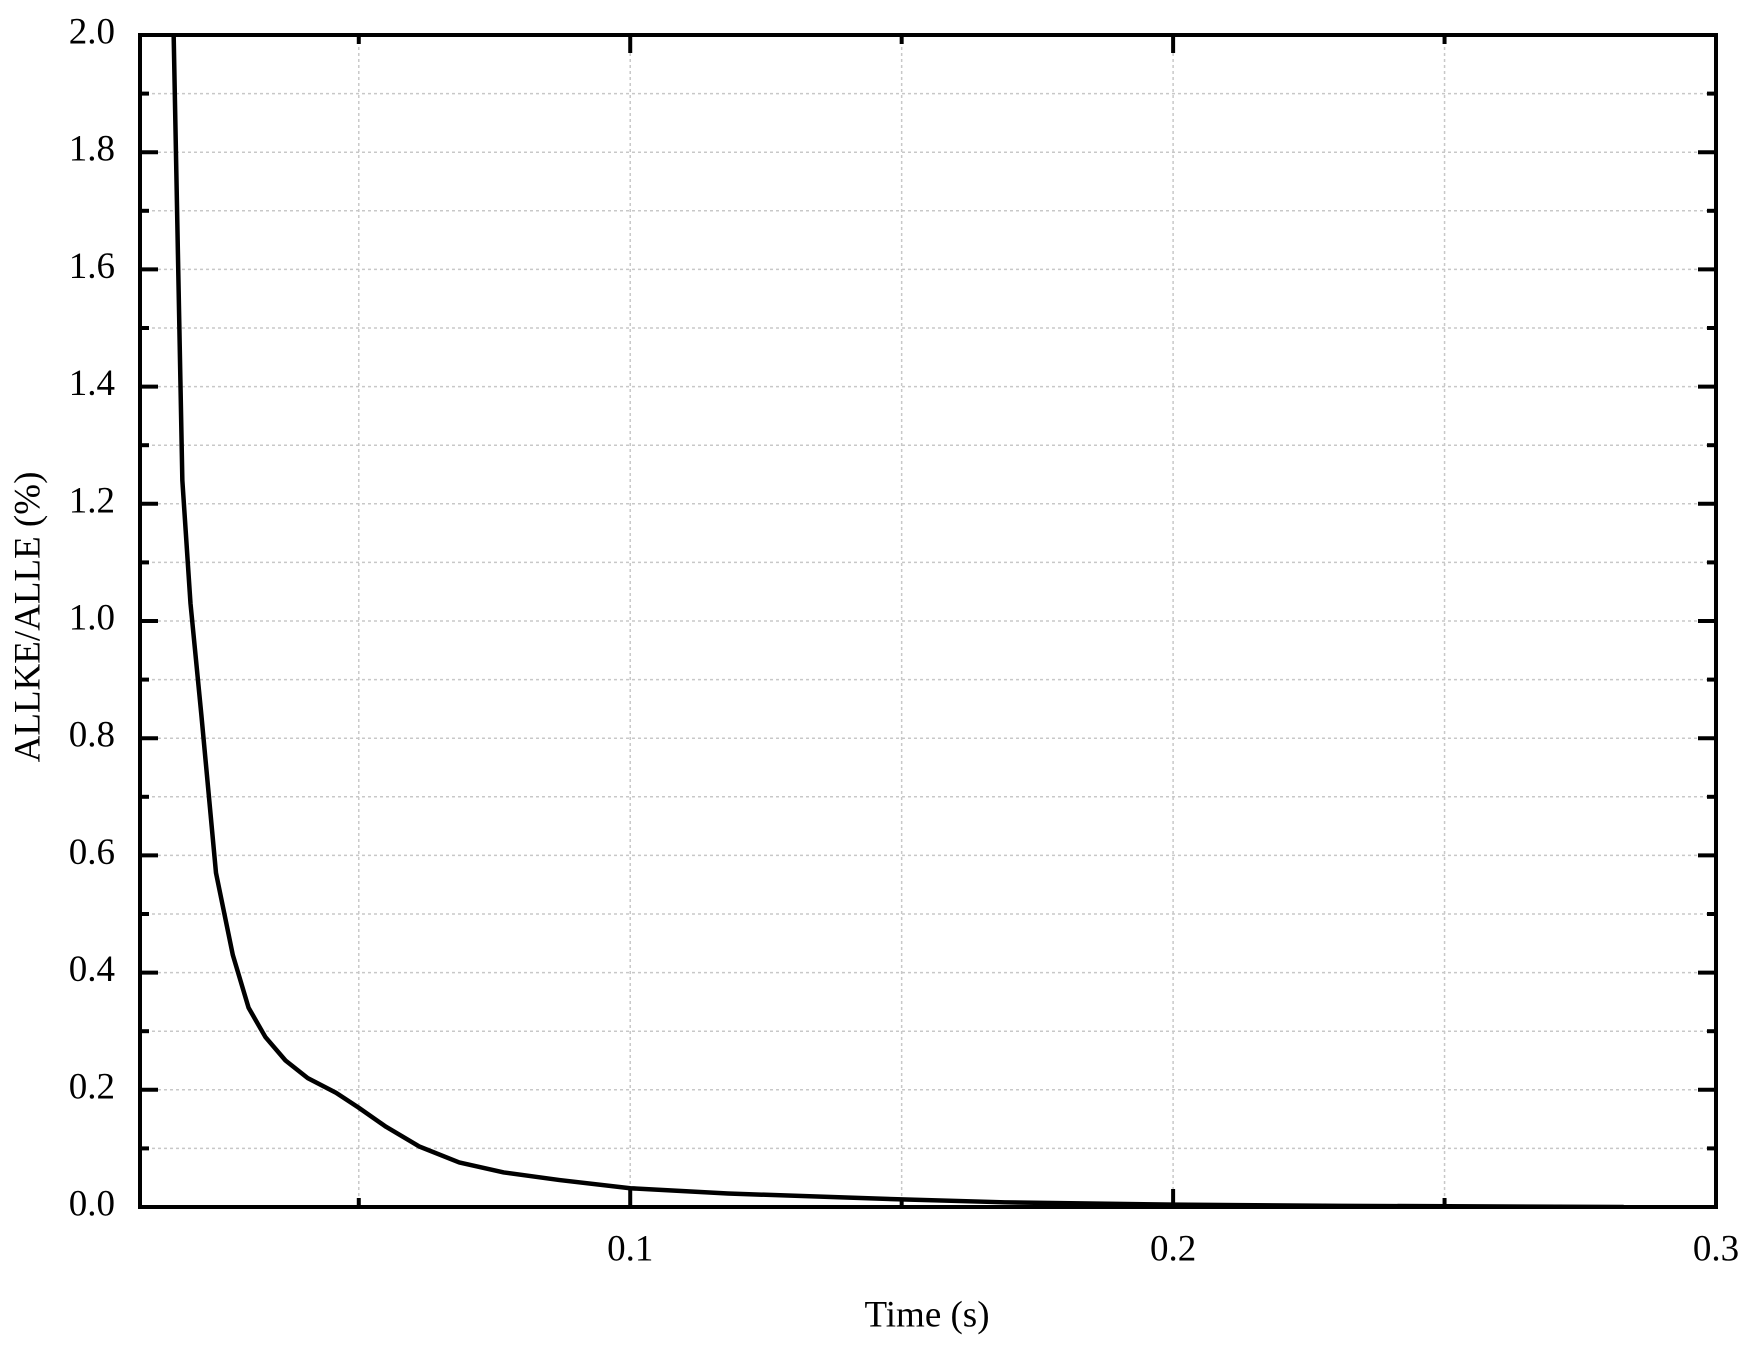 The image size is (1749, 1357). Describe the element at coordinates (92, 149) in the screenshot. I see `y-tick-label: 1.8` at that location.